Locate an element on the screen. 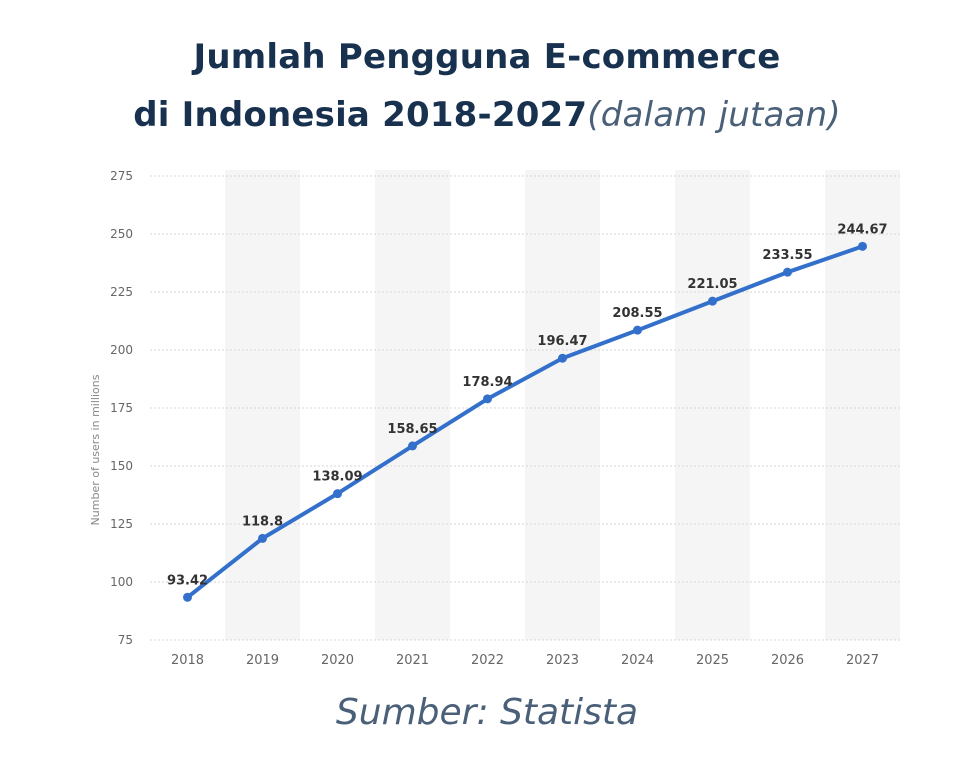  y-tick-label: 275 is located at coordinates (121, 176).